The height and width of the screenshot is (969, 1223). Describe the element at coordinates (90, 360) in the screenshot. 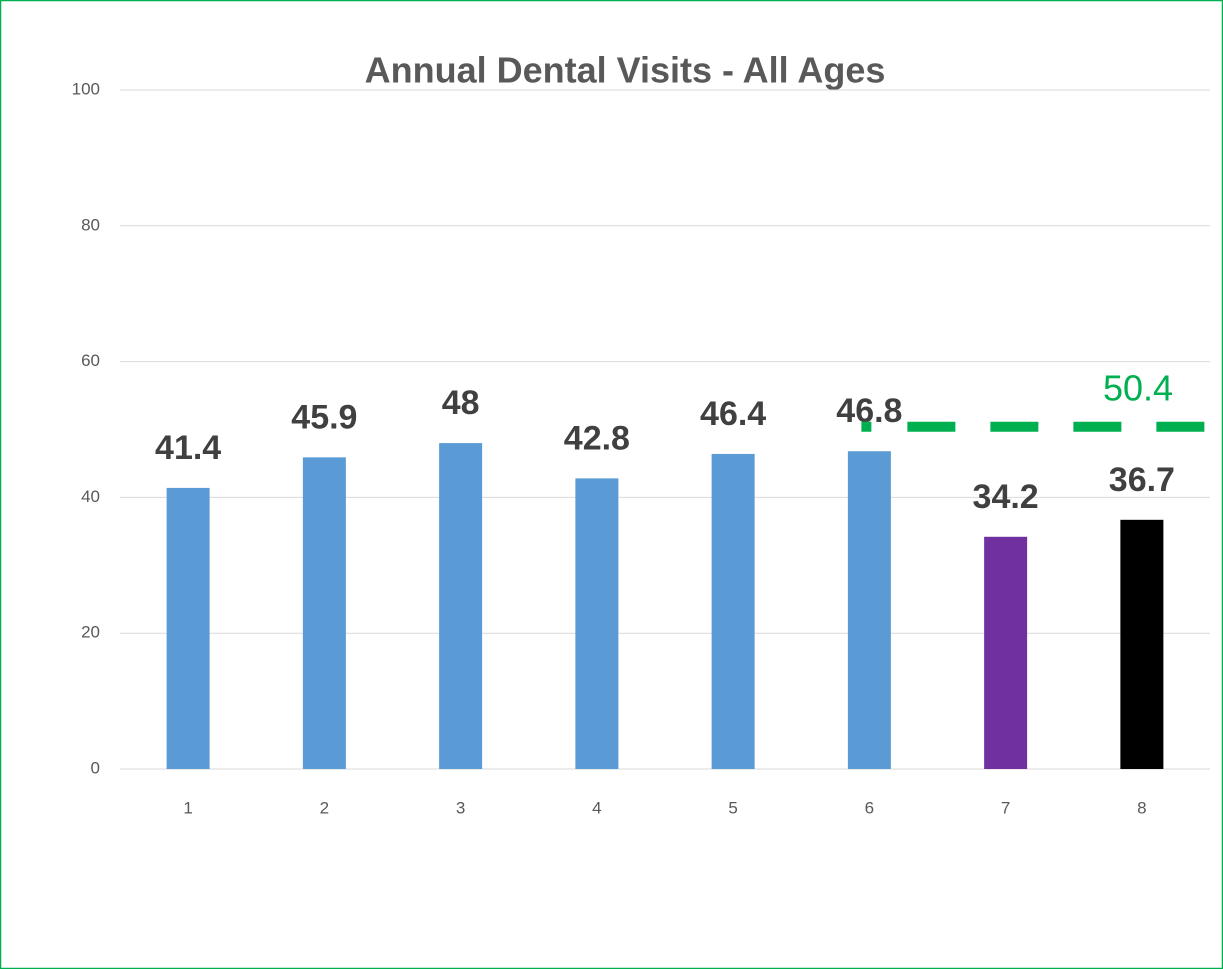

I see `y-tick-label: 60` at that location.